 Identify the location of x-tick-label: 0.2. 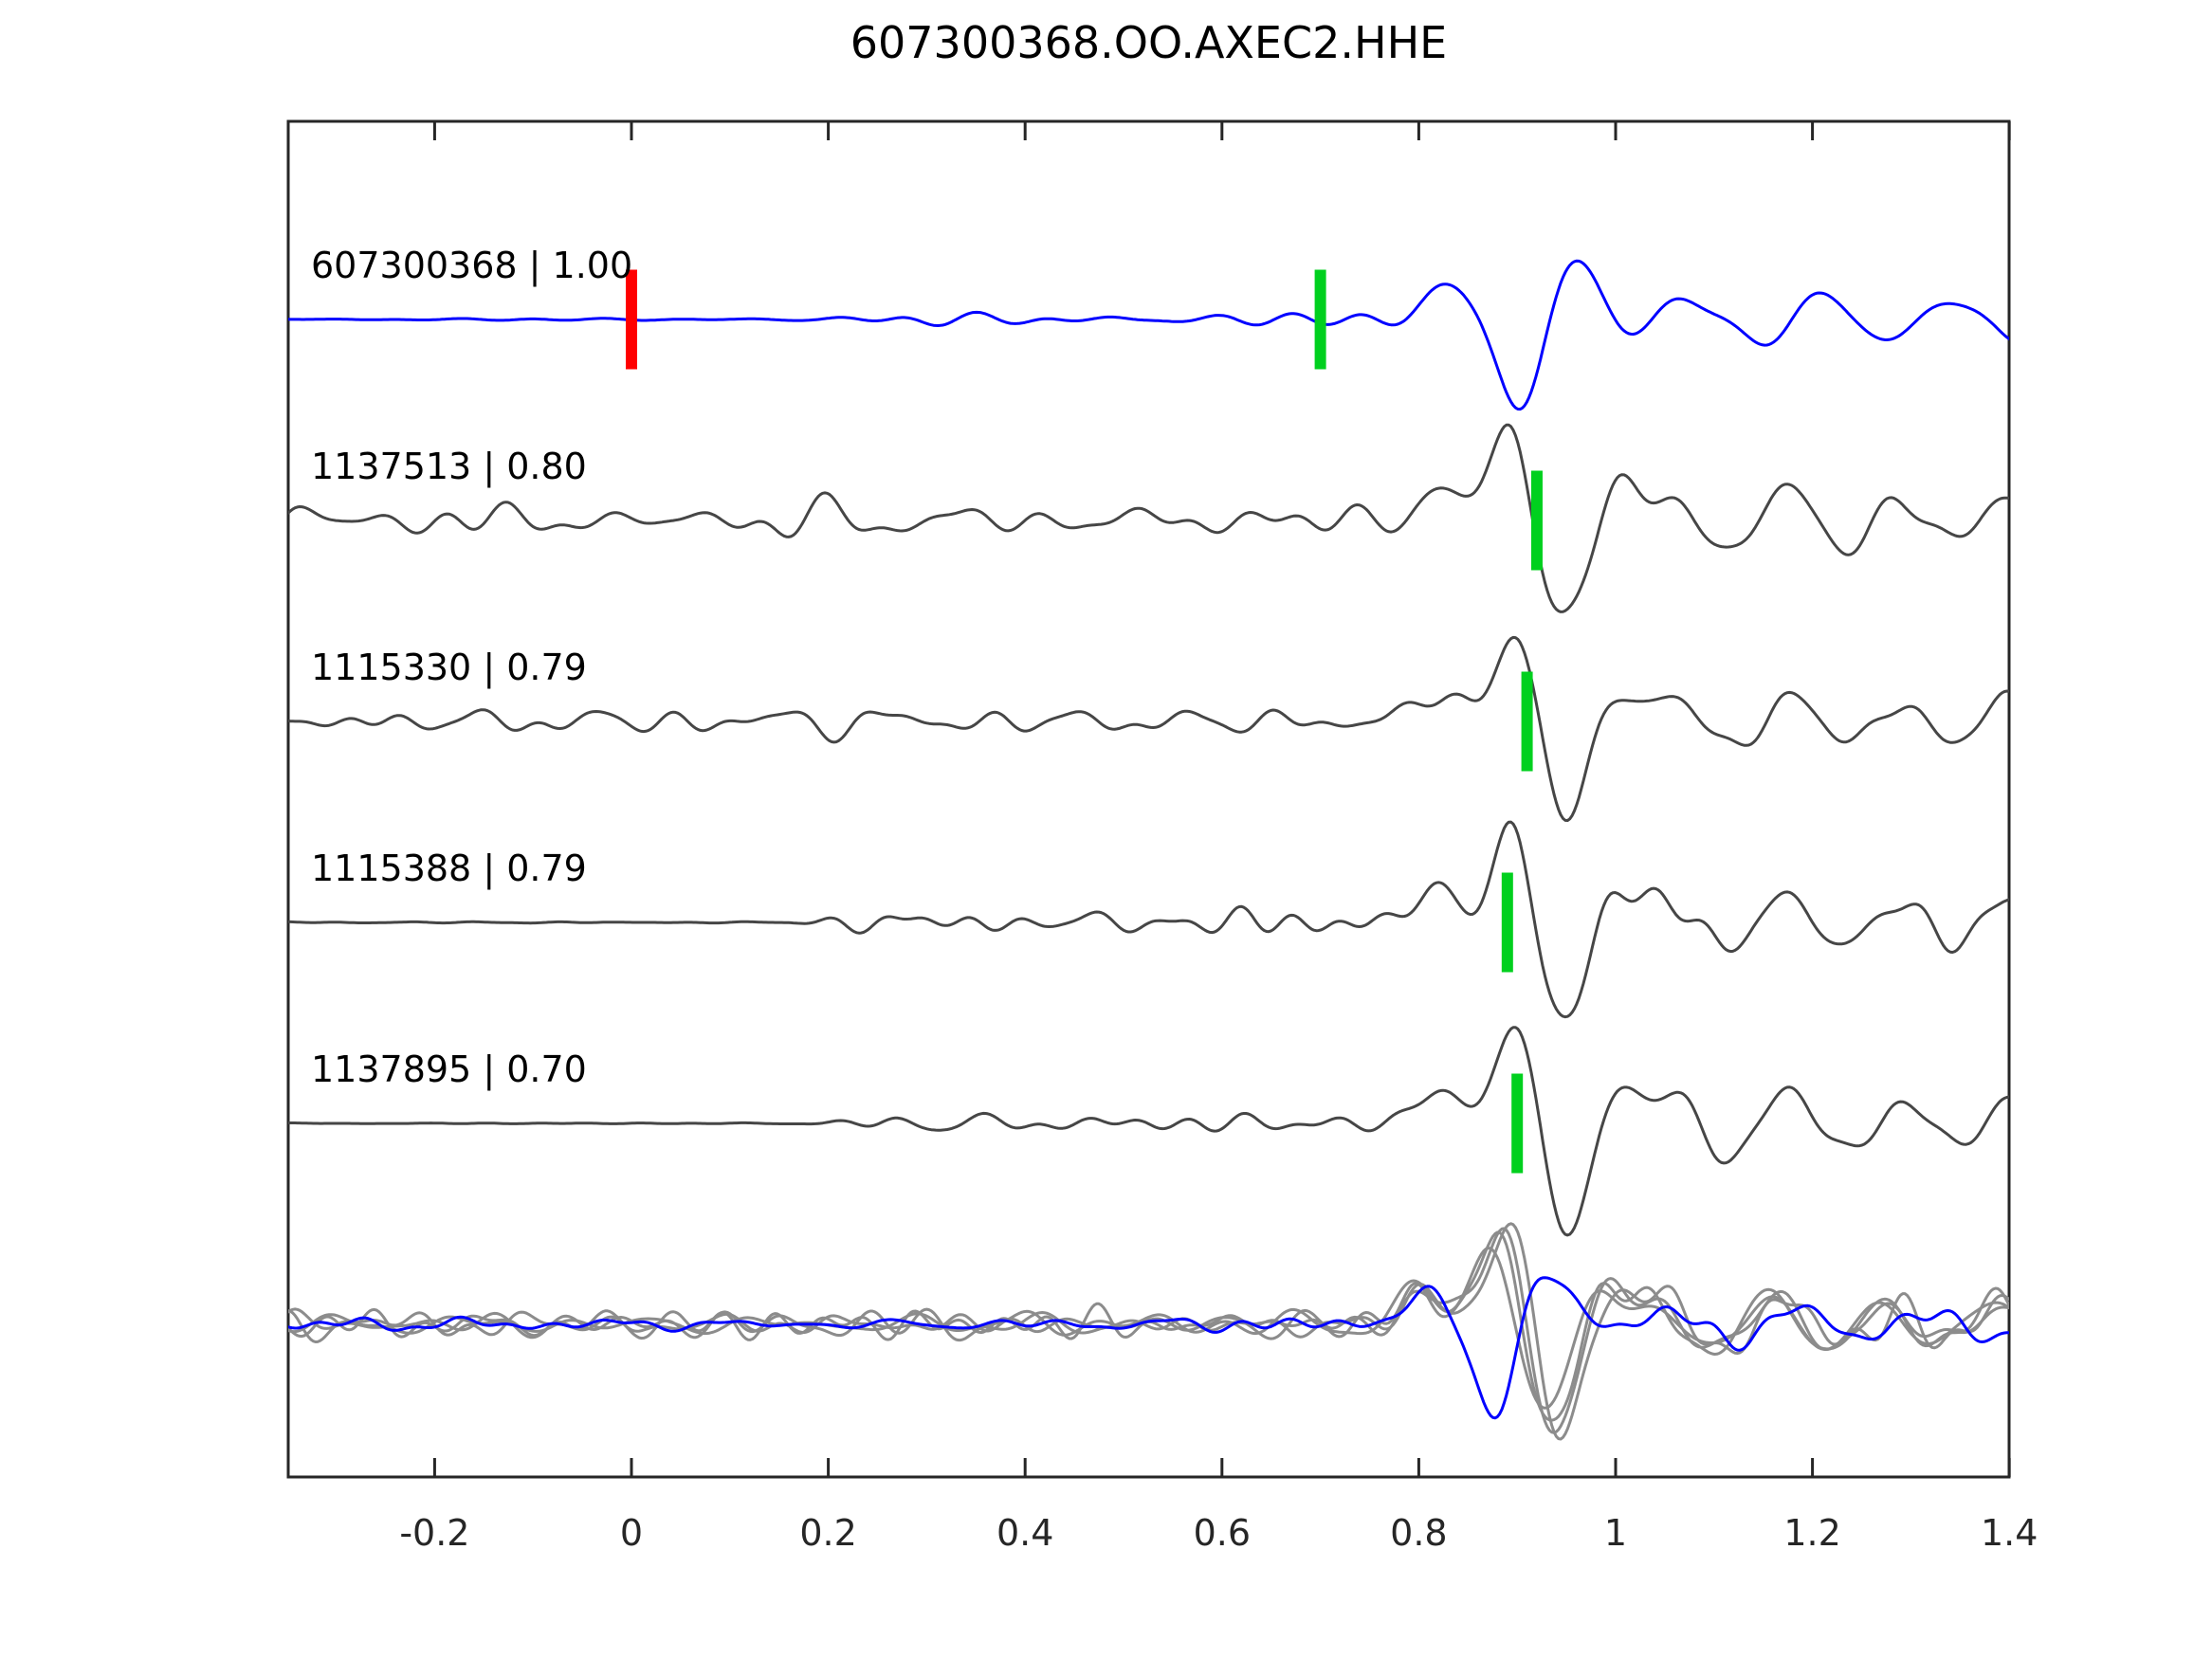
(827, 1533).